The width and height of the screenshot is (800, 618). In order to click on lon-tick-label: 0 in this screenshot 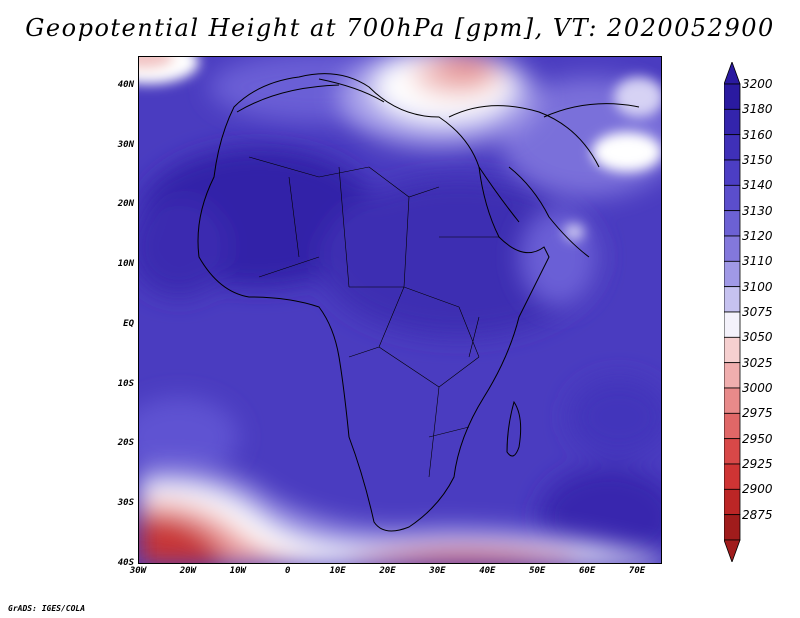, I will do `click(287, 571)`.